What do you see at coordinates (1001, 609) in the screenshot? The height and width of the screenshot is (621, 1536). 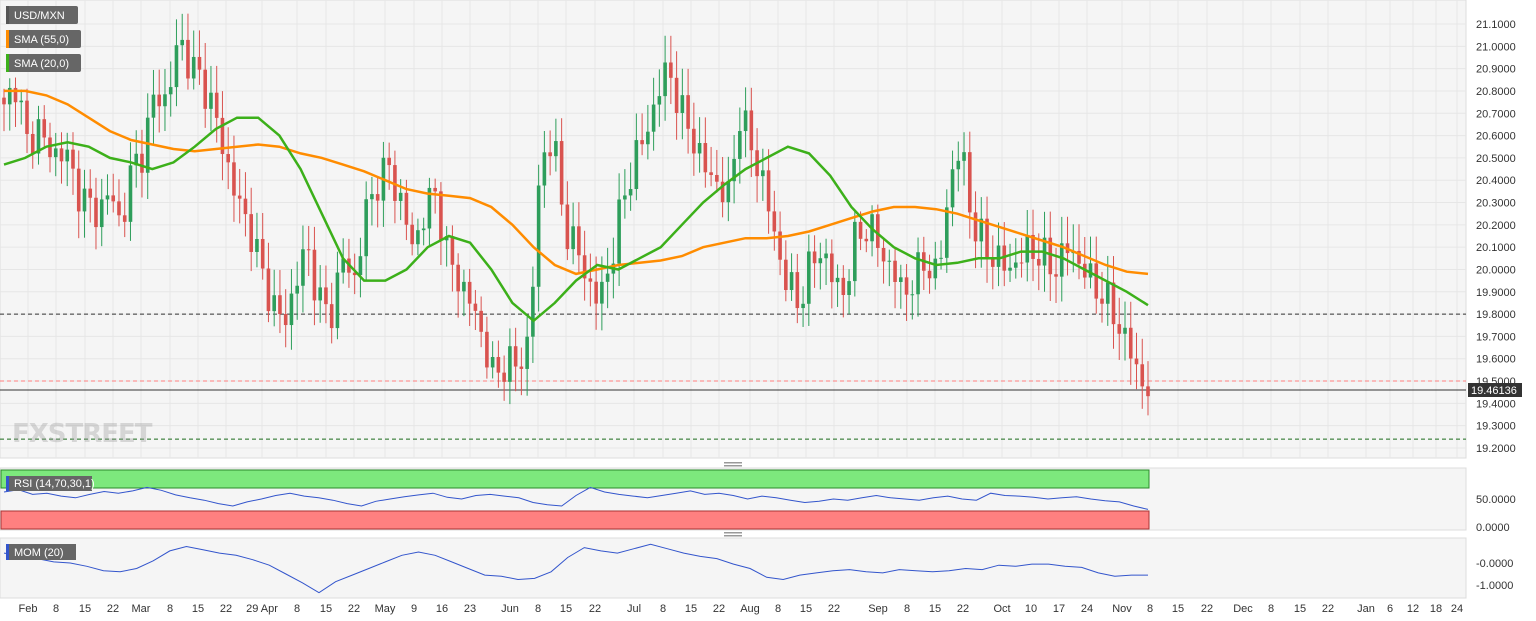 I see `x-tick-label: Oct` at bounding box center [1001, 609].